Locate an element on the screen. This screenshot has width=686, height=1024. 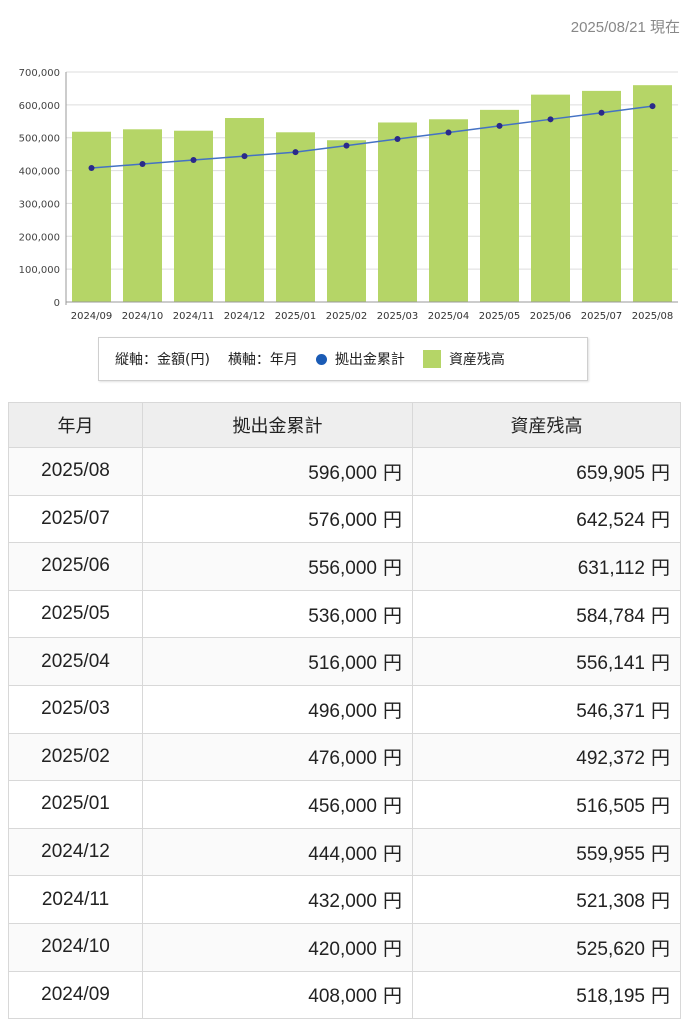
cell-year-month: 2024/12 is located at coordinates (75, 852).